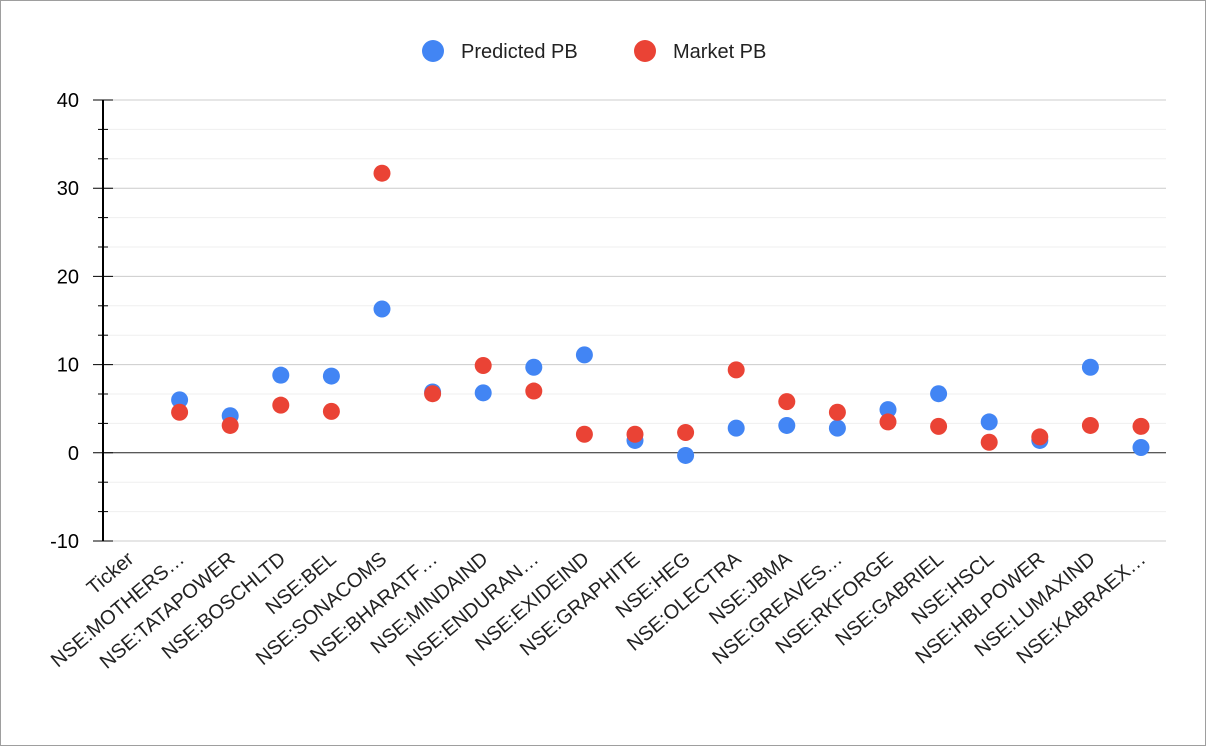  I want to click on y-tick-label: 20, so click(68, 277).